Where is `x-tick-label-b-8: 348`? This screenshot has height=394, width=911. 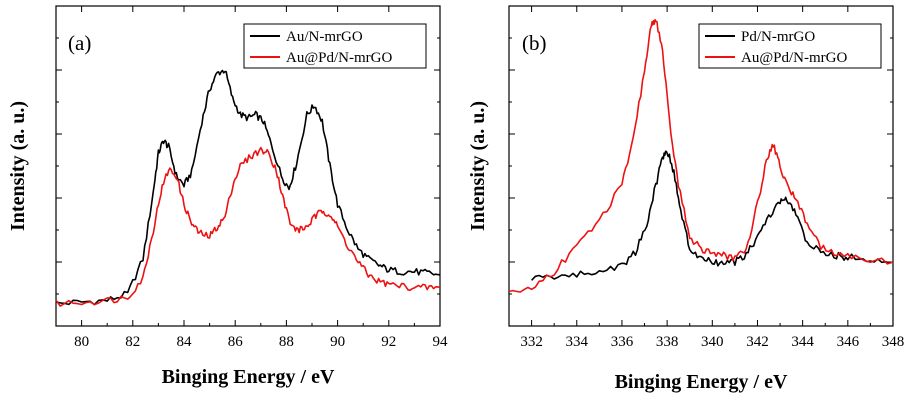
x-tick-label-b-8: 348 is located at coordinates (893, 342).